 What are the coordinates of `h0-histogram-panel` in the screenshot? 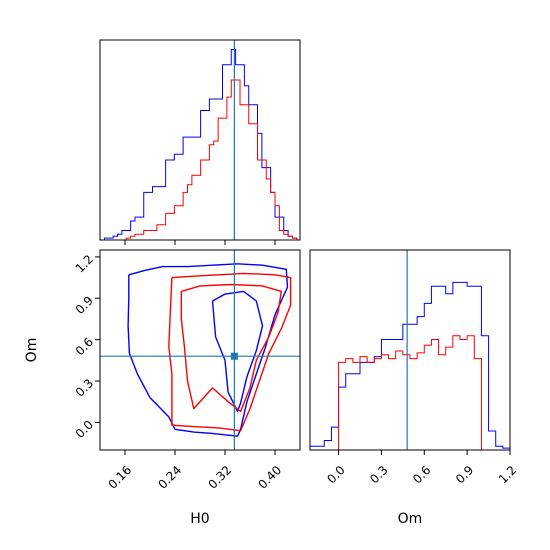 It's located at (200, 142).